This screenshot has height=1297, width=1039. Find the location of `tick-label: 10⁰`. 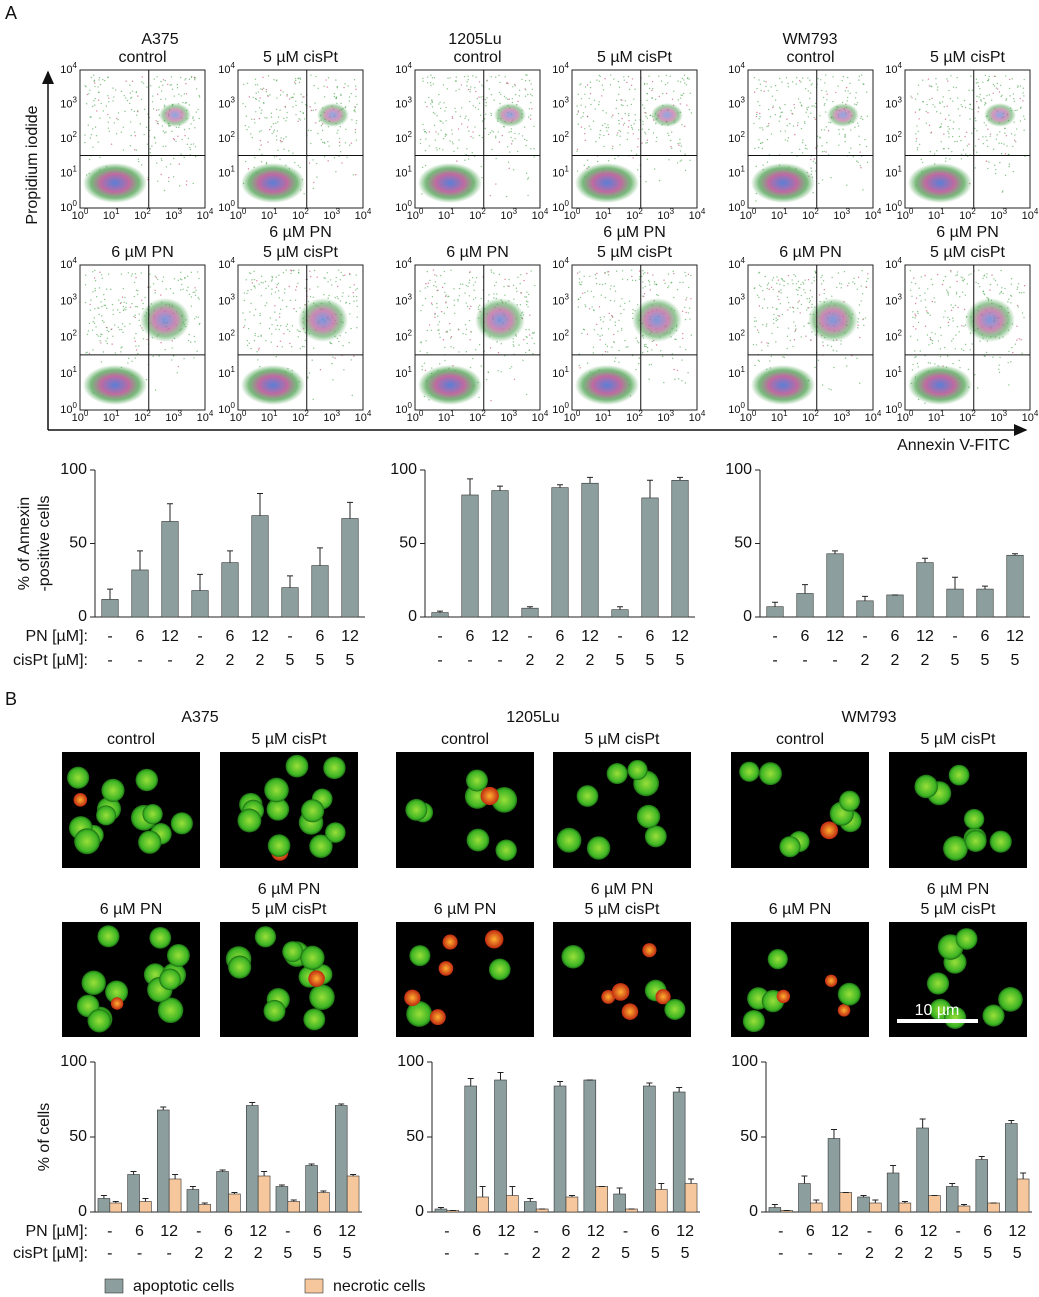

tick-label: 10⁰ is located at coordinates (80, 416).